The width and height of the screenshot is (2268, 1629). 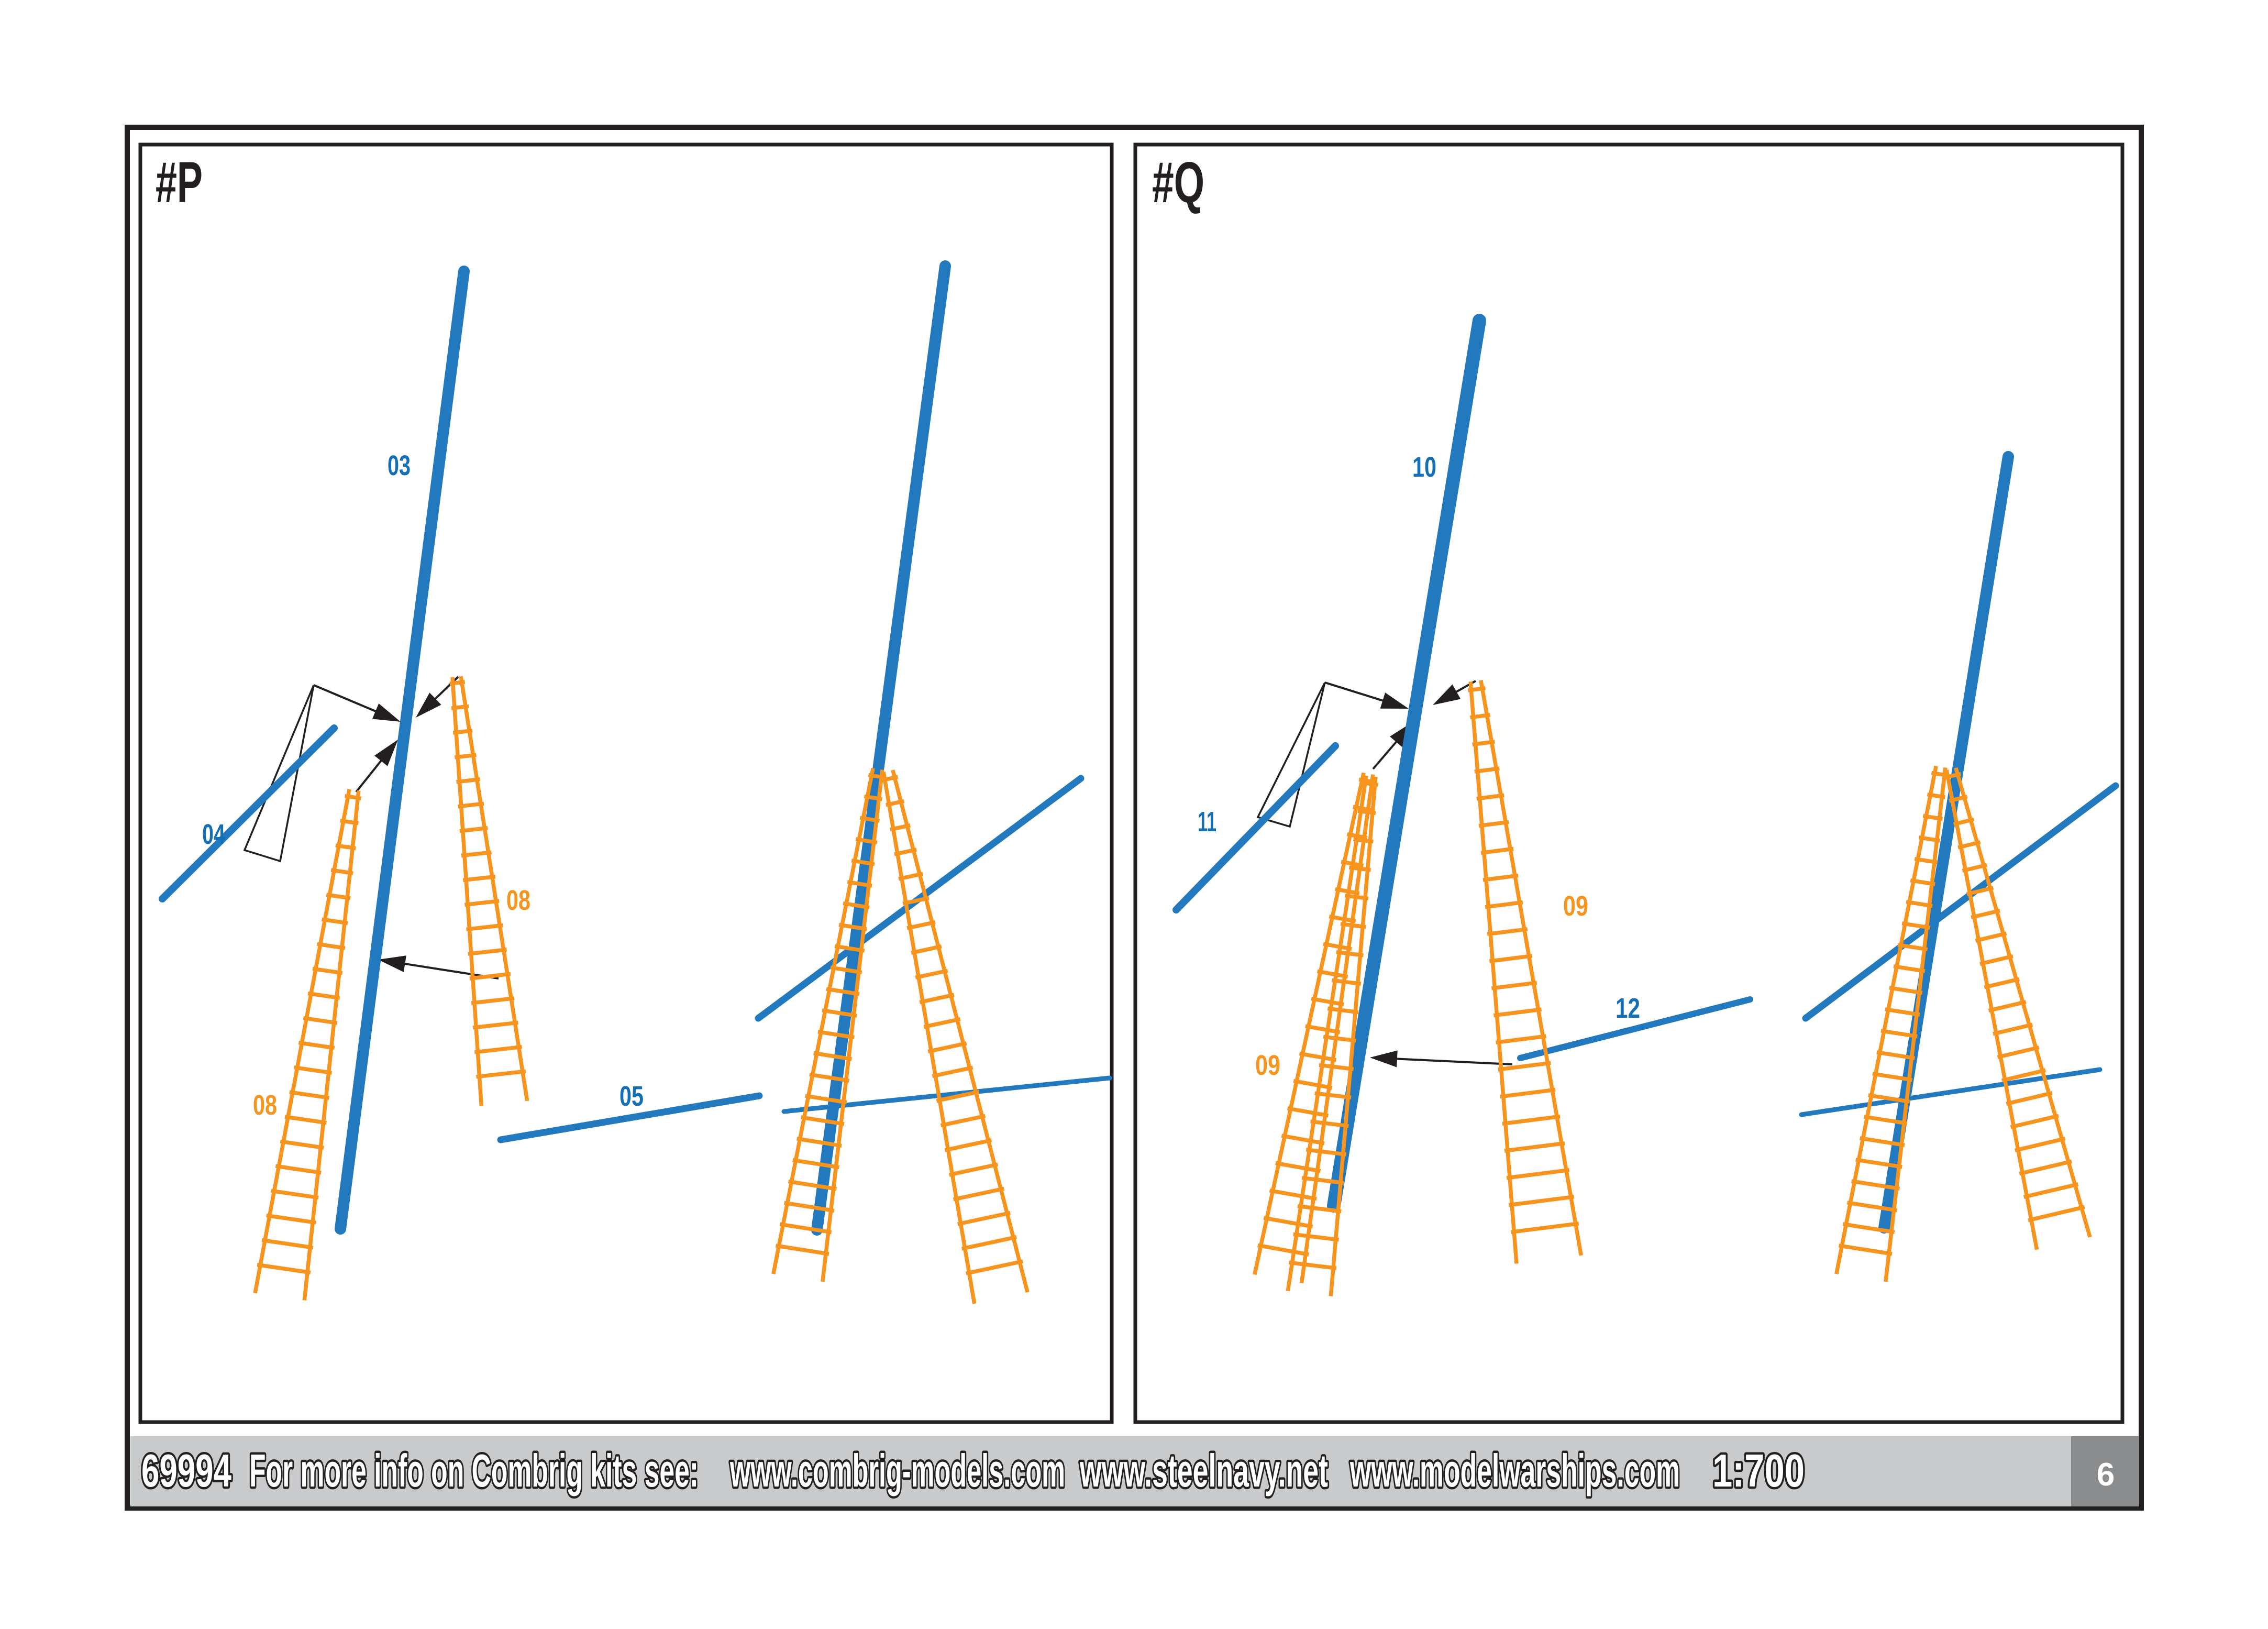 What do you see at coordinates (828, 1024) in the screenshot?
I see `assembled-ladder-left-p` at bounding box center [828, 1024].